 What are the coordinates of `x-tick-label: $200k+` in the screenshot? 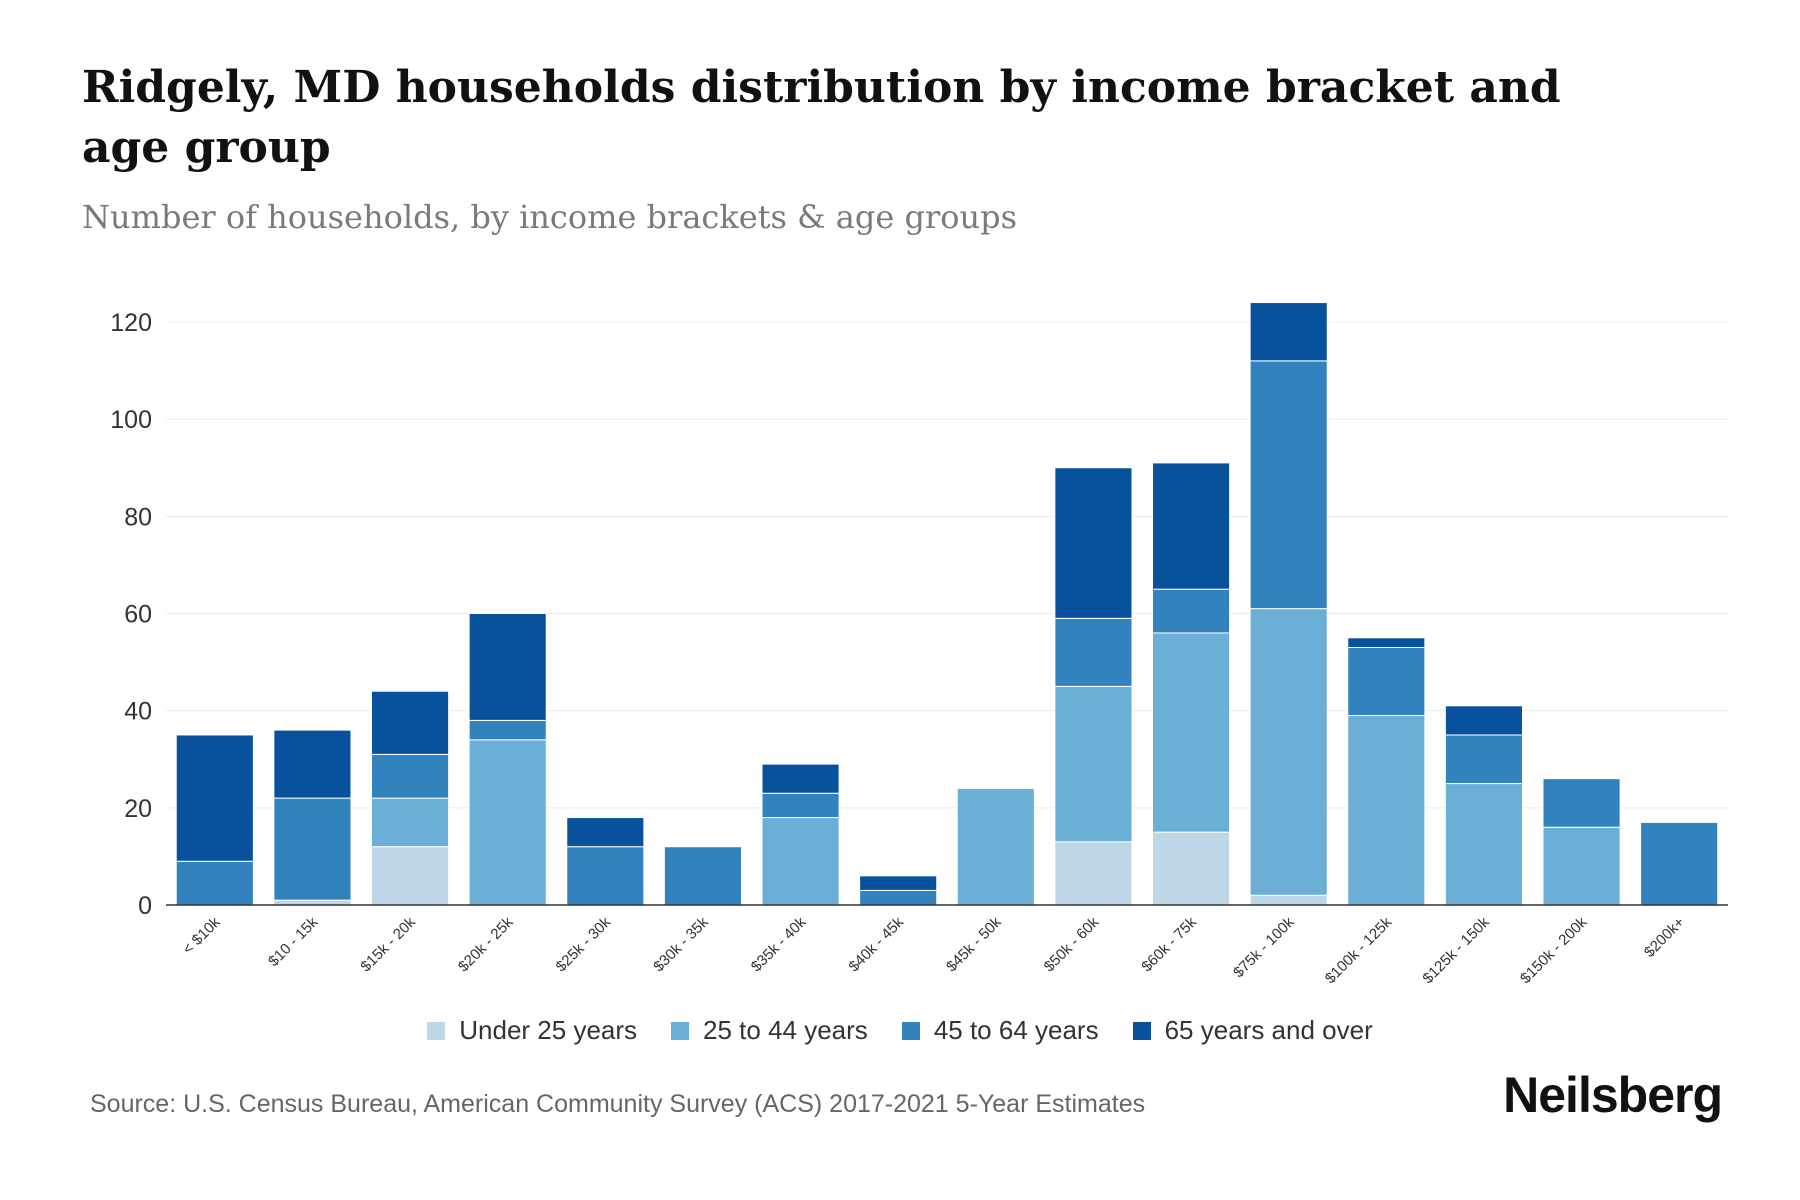 It's located at (1664, 937).